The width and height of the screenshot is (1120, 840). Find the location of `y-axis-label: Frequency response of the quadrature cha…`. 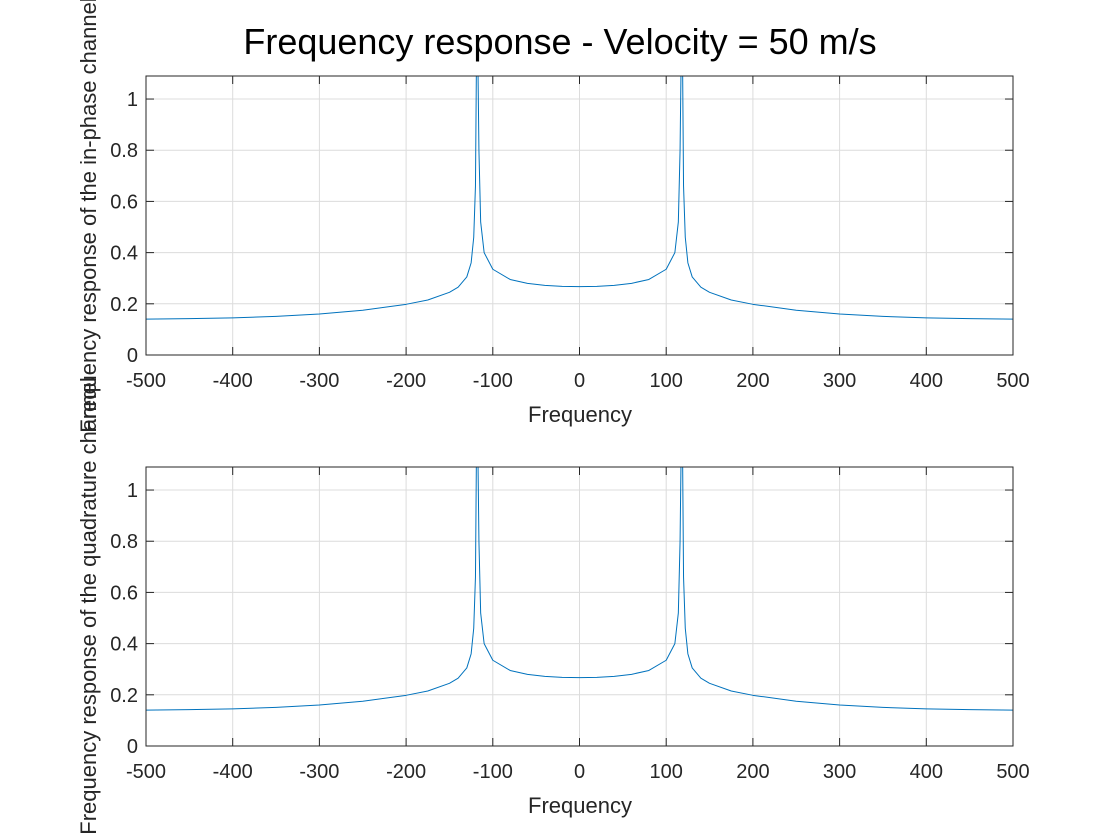

y-axis-label: Frequency response of the quadrature cha… is located at coordinates (88, 605).